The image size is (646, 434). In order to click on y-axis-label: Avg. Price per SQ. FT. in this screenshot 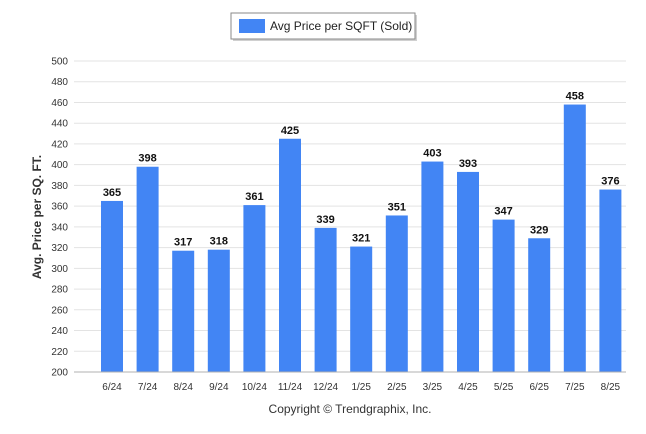, I will do `click(37, 217)`.